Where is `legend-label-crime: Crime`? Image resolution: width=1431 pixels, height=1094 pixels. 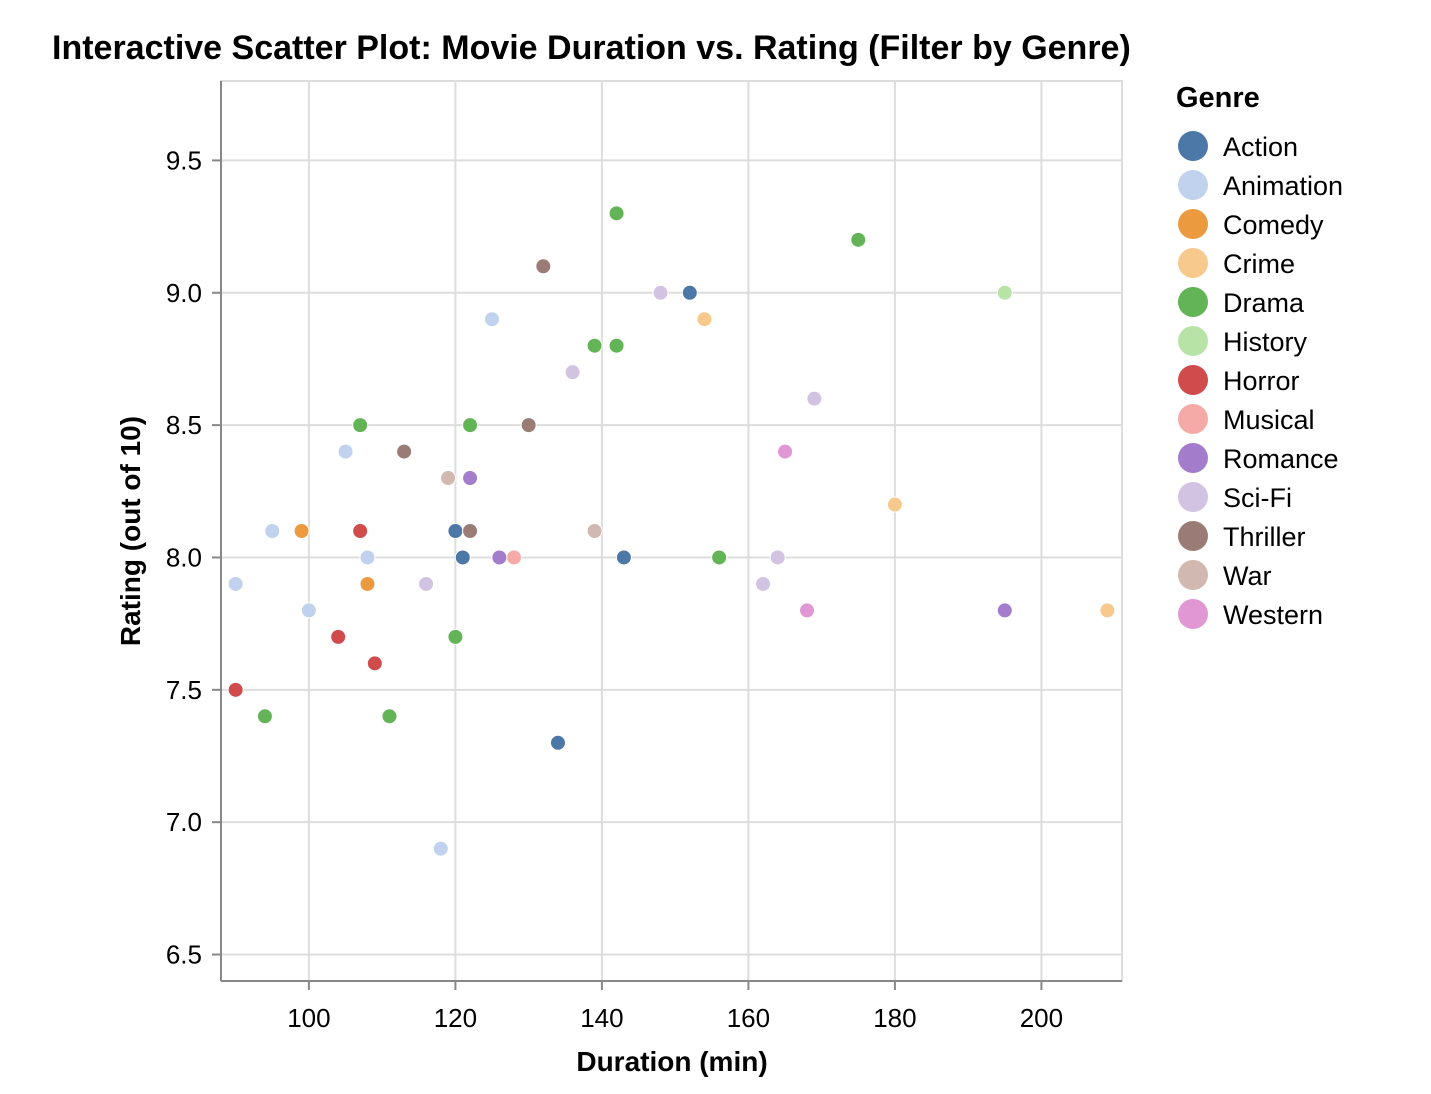 legend-label-crime: Crime is located at coordinates (1259, 264).